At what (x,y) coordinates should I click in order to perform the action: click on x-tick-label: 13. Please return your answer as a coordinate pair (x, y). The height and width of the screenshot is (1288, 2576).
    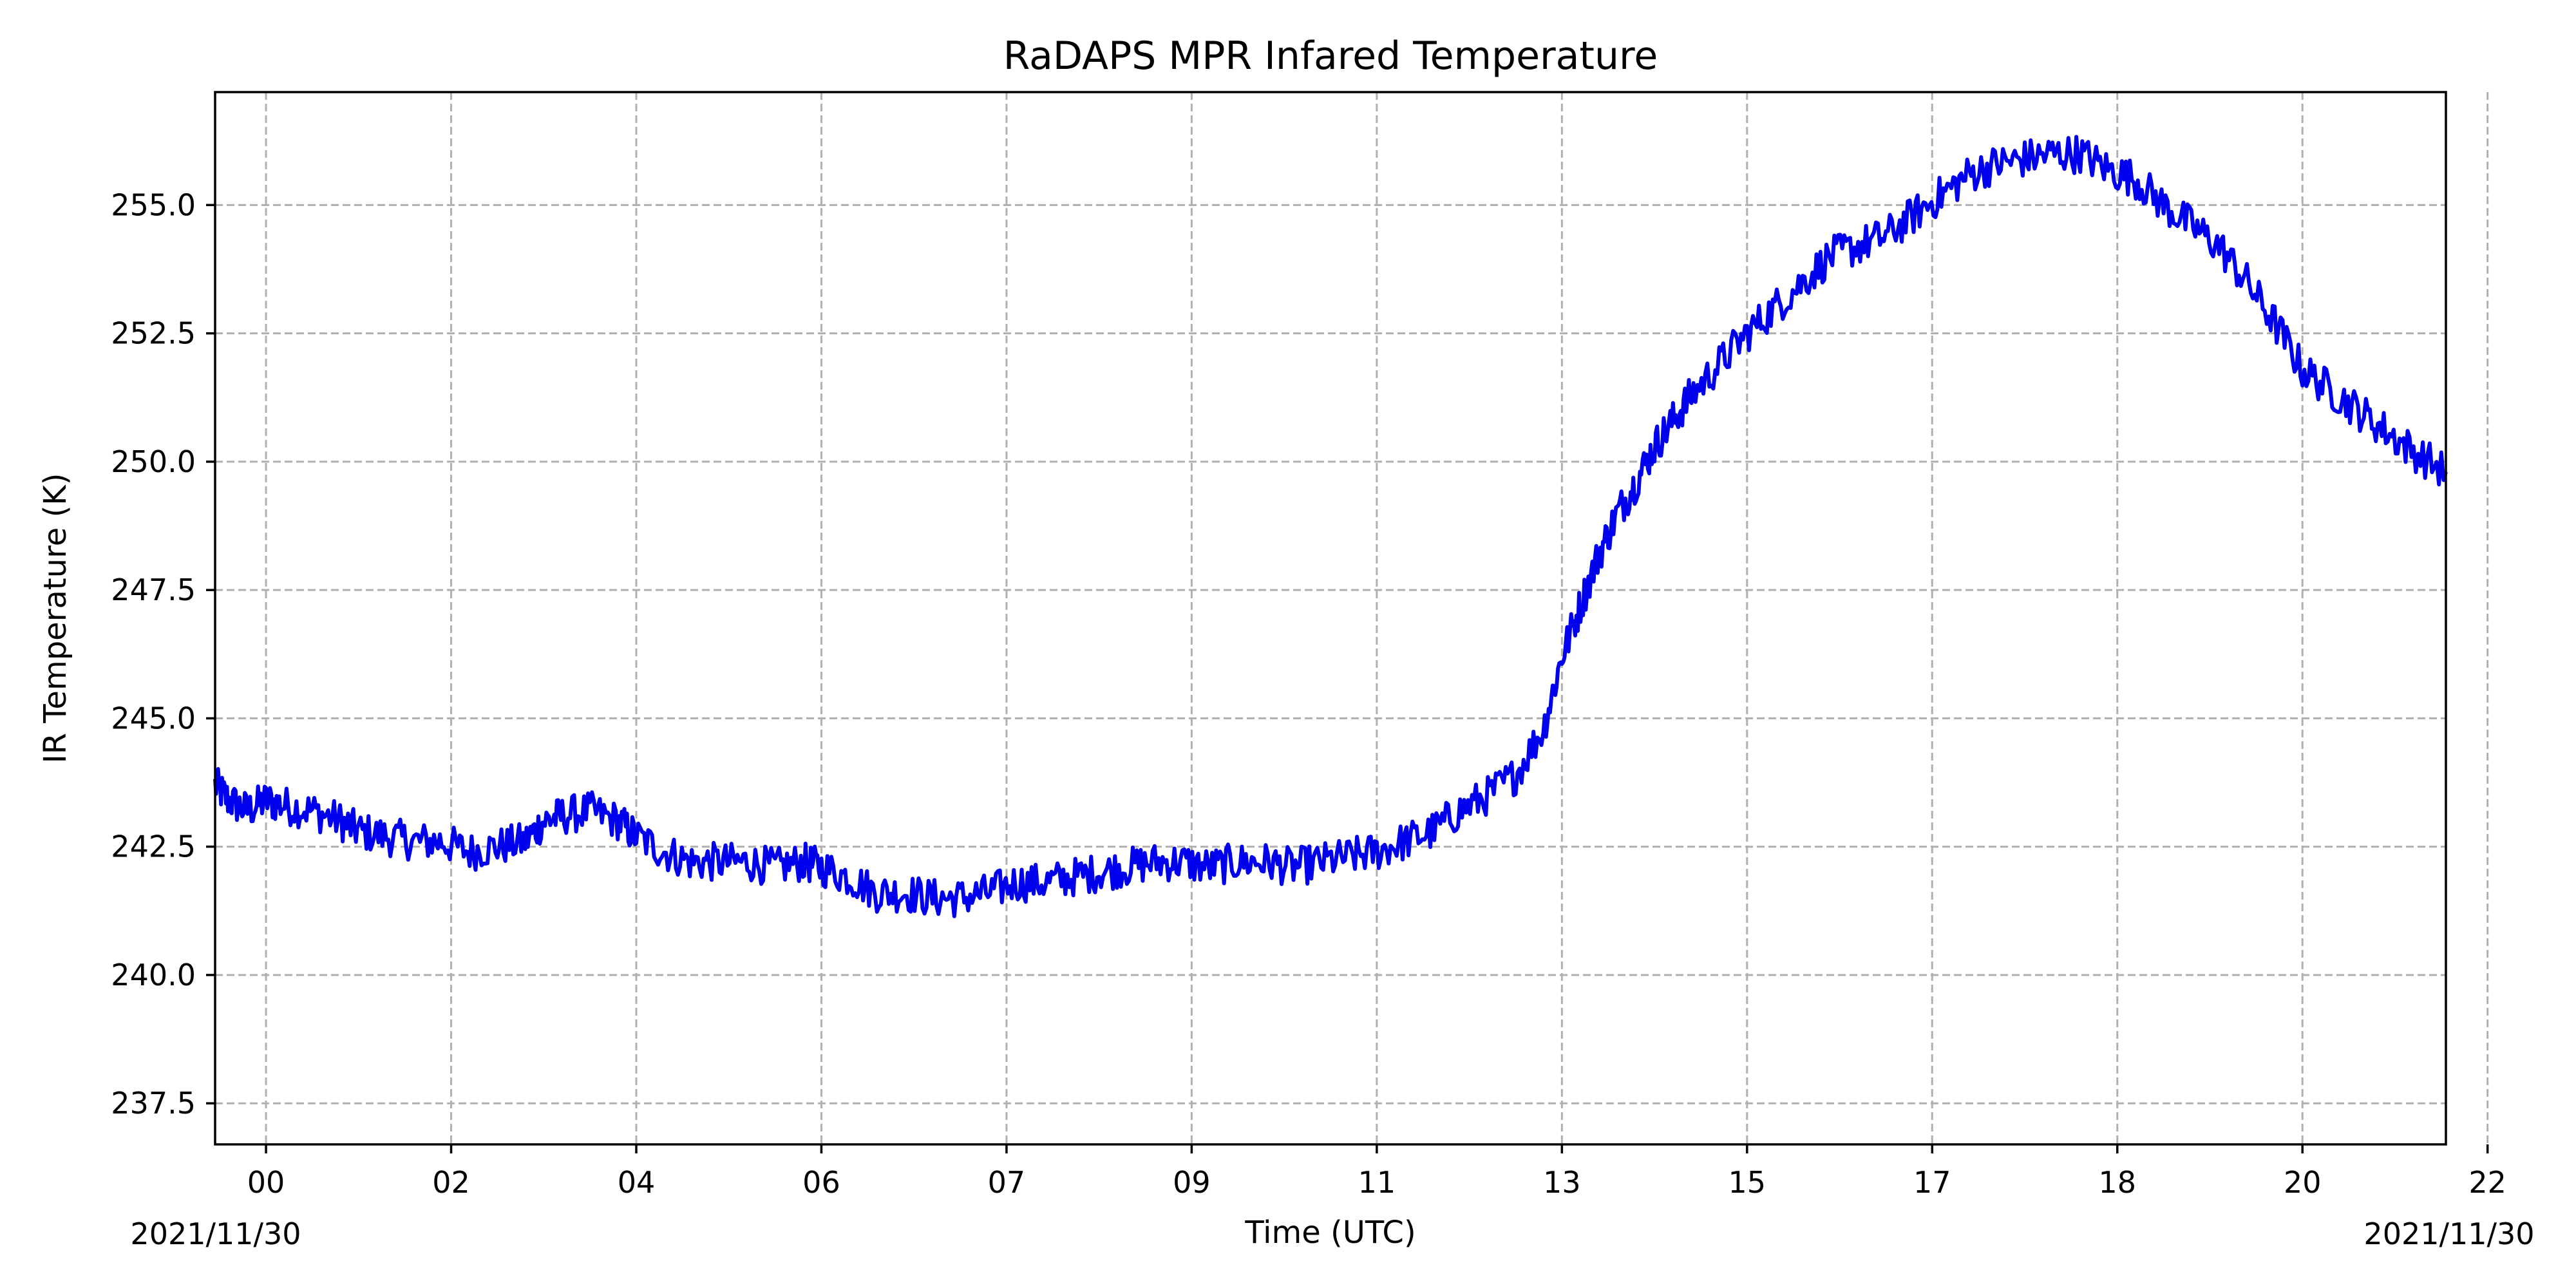
    Looking at the image, I should click on (1562, 1182).